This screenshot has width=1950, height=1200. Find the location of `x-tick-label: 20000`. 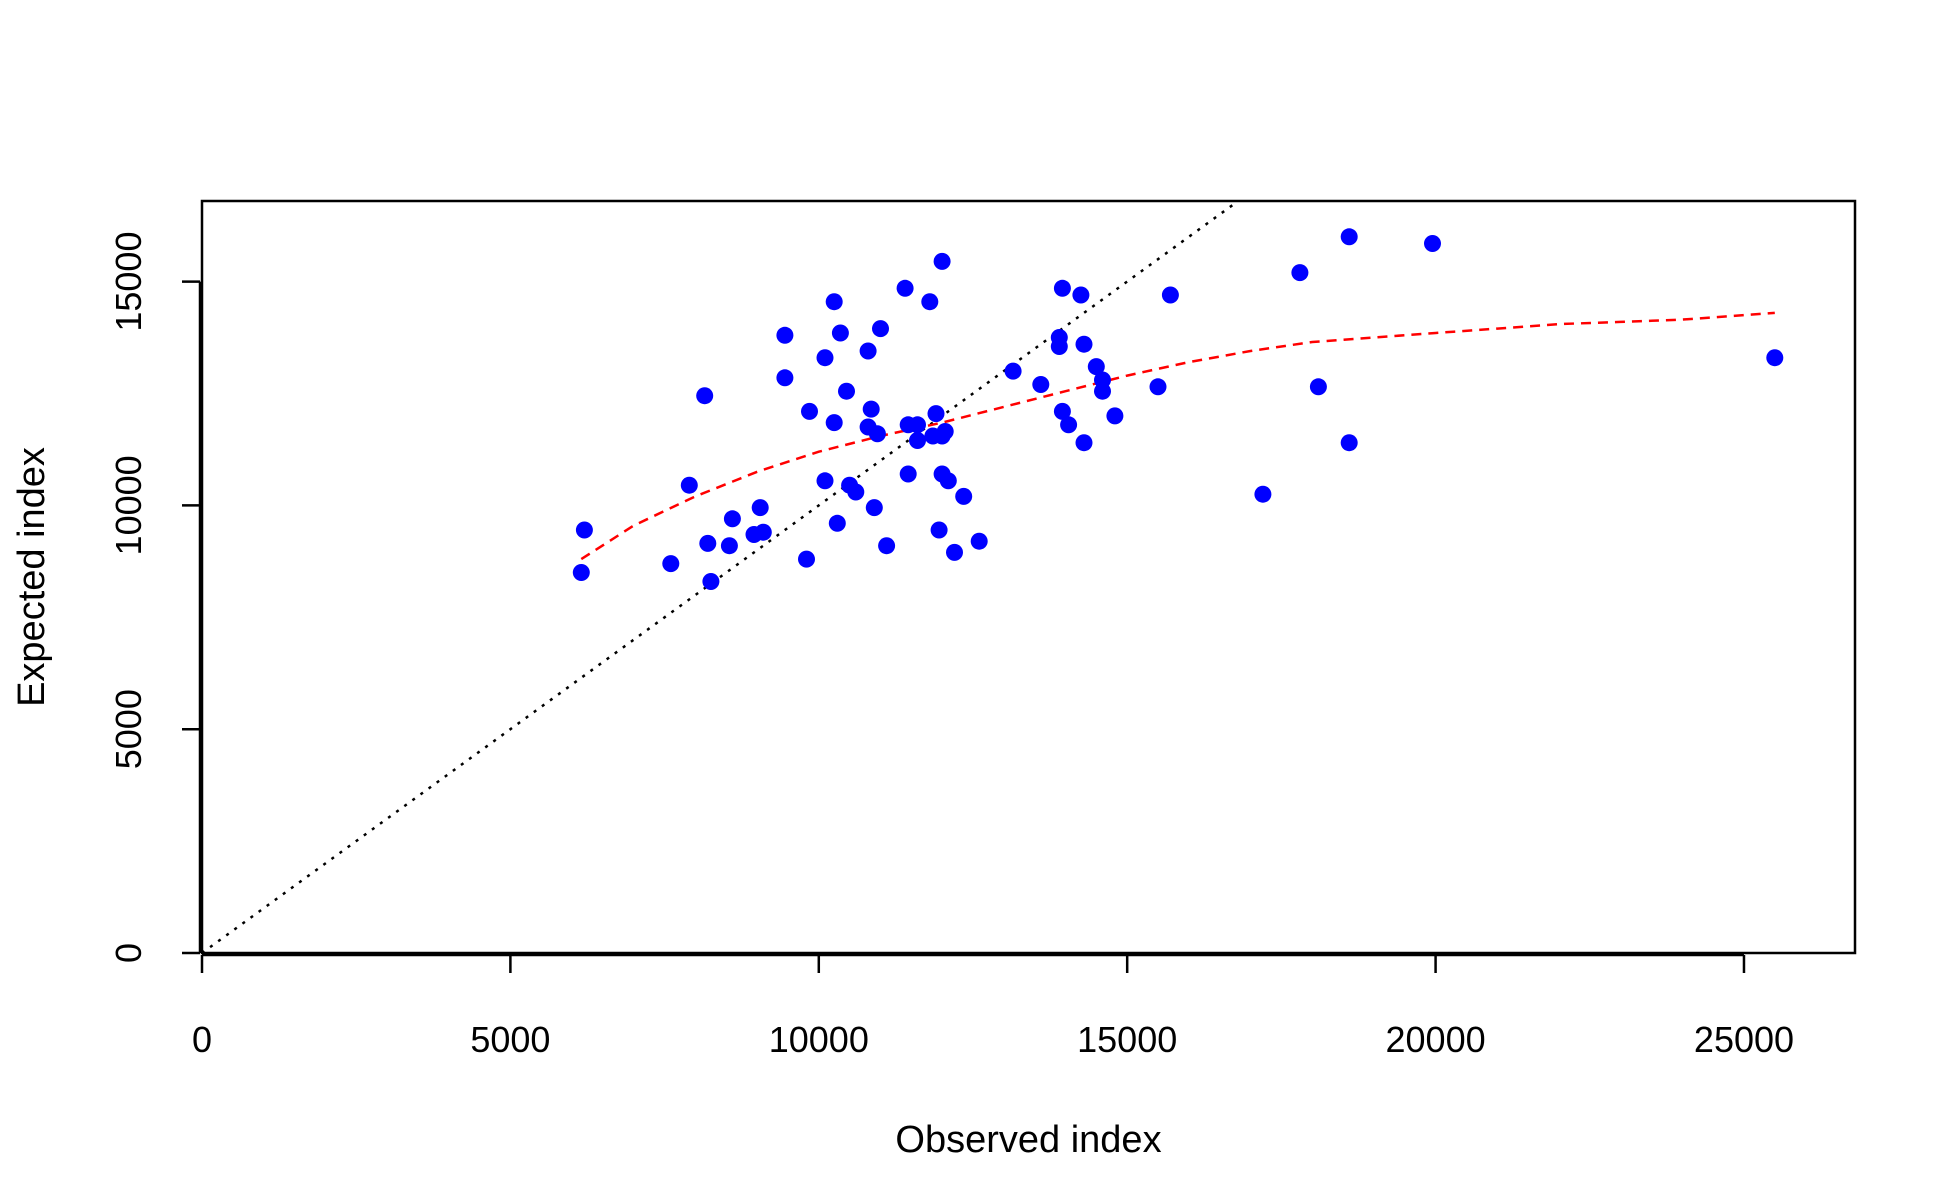

x-tick-label: 20000 is located at coordinates (1436, 1039).